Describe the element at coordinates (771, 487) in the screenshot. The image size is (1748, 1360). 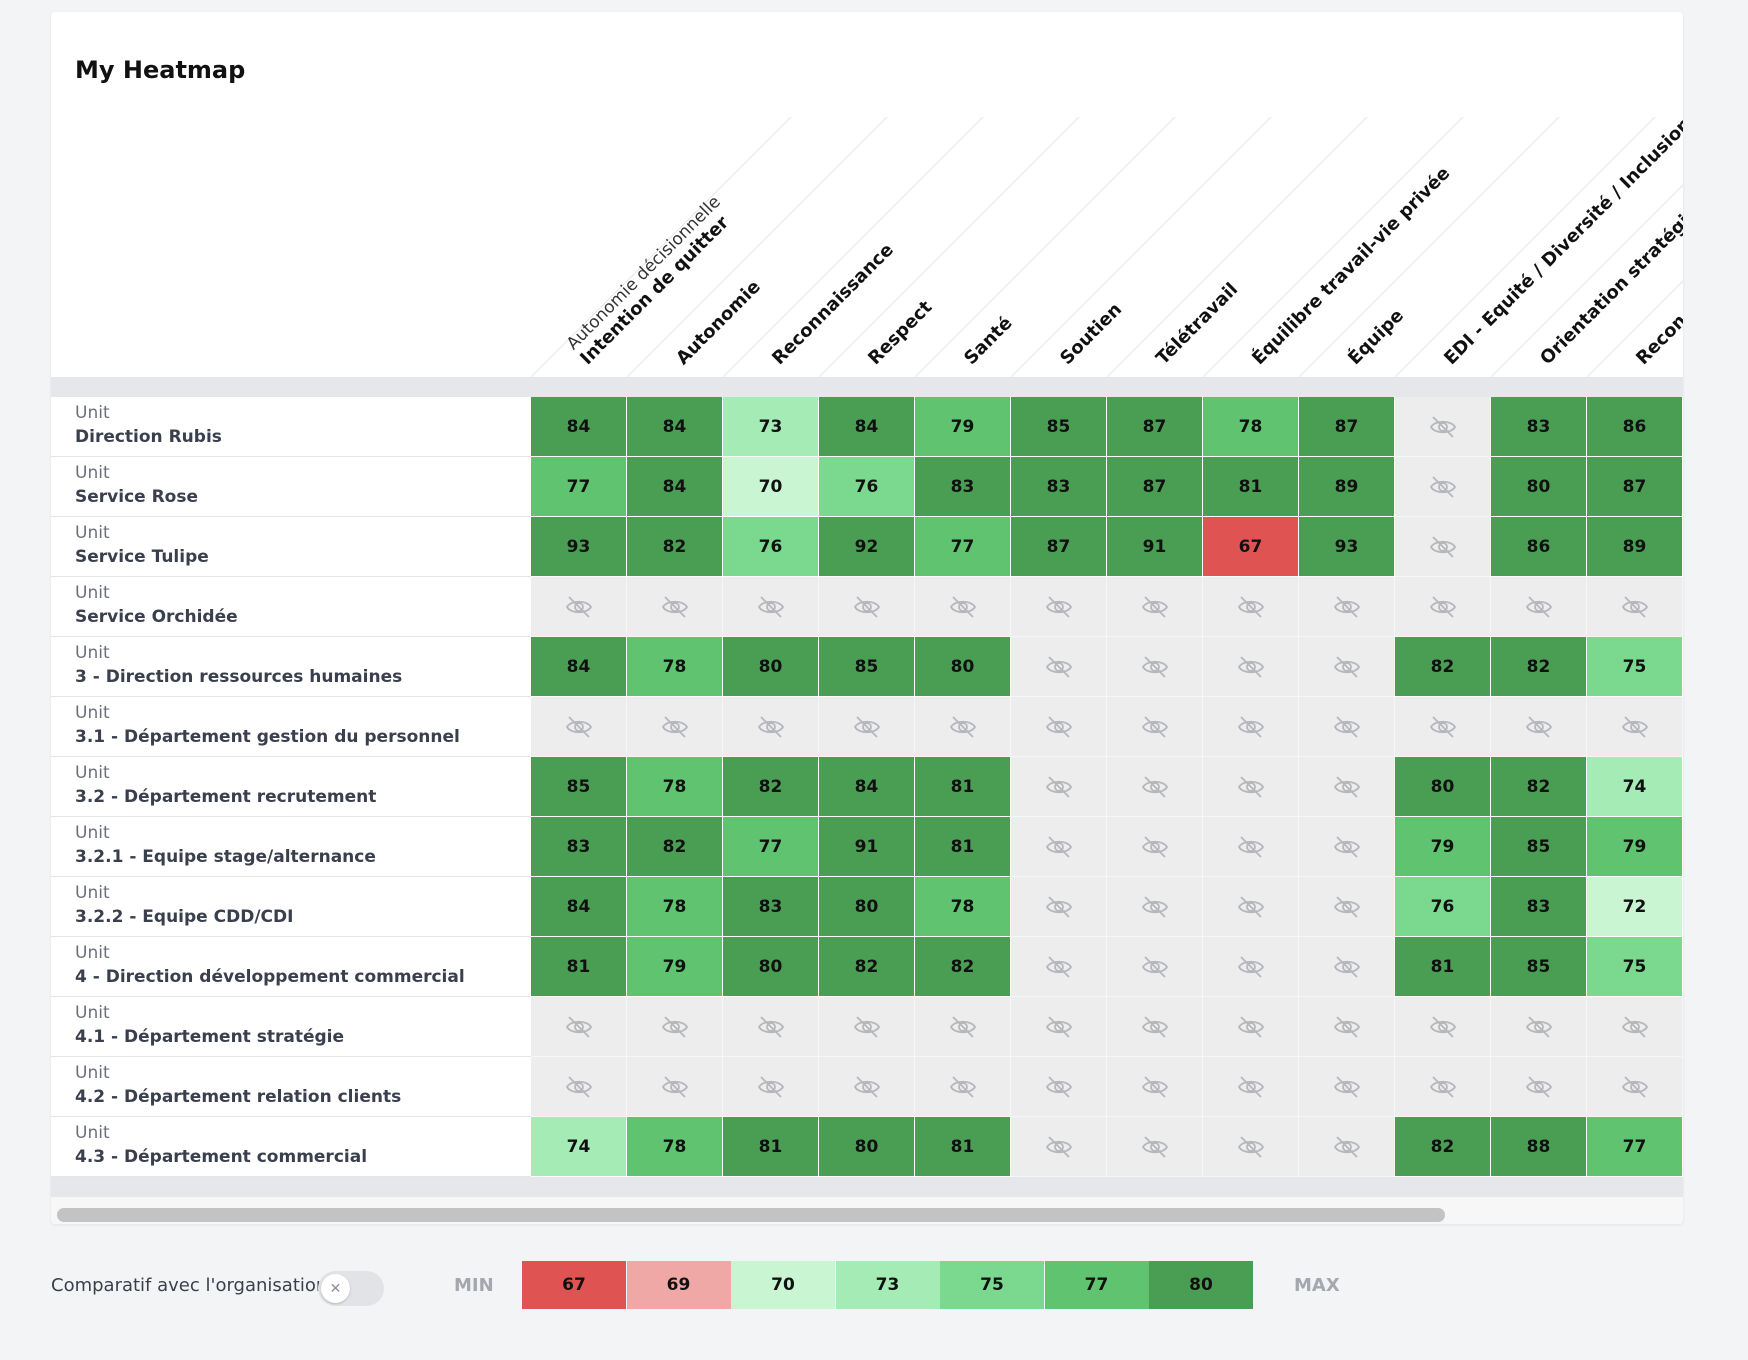
I see `heatmap-cell: 70` at that location.